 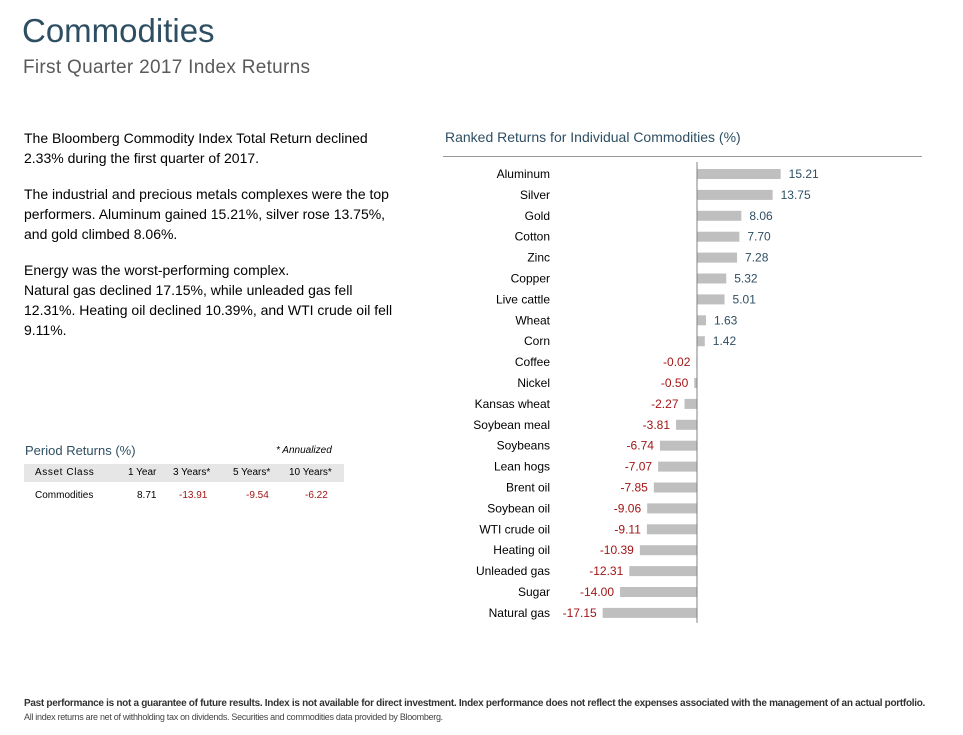 What do you see at coordinates (717, 257) in the screenshot?
I see `bar-zinc` at bounding box center [717, 257].